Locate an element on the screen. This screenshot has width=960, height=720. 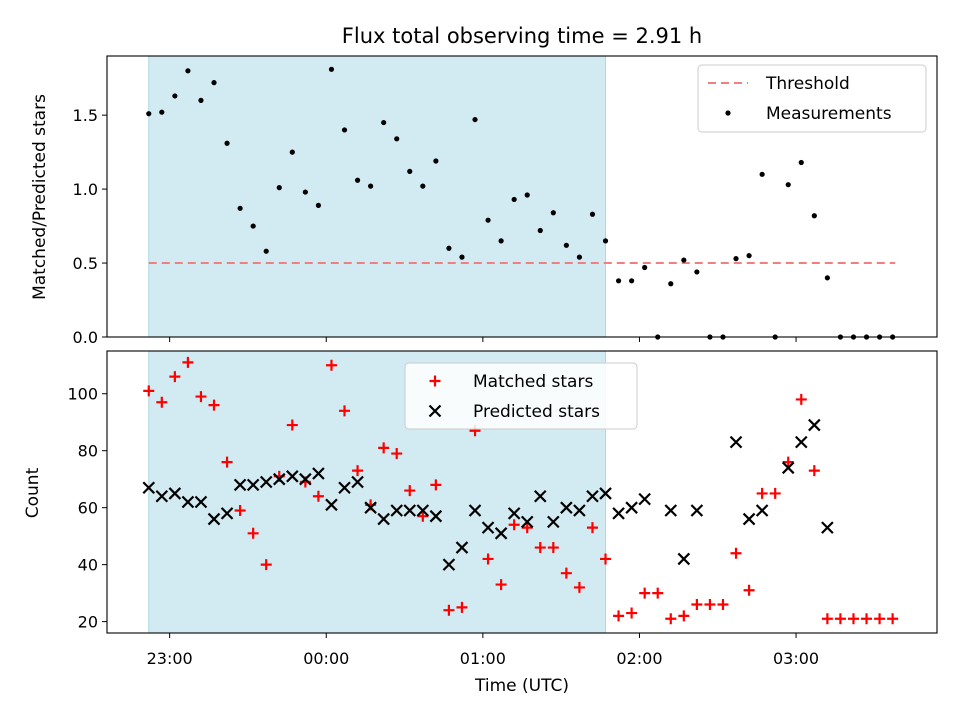
legend-label: Threshold is located at coordinates (807, 84).